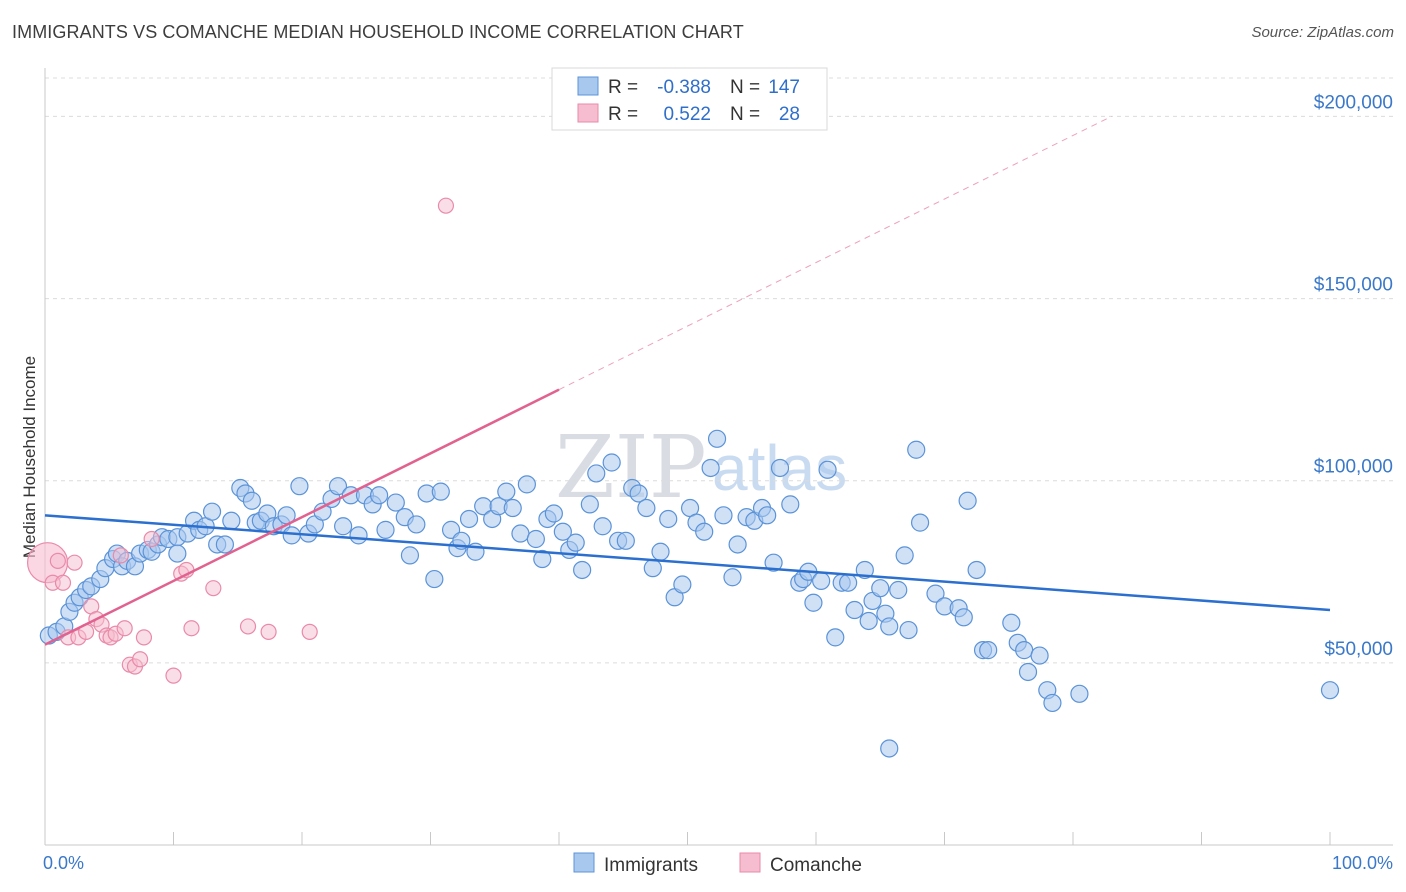 The height and width of the screenshot is (892, 1406). I want to click on y-tick-label: $100,000, so click(1353, 467).